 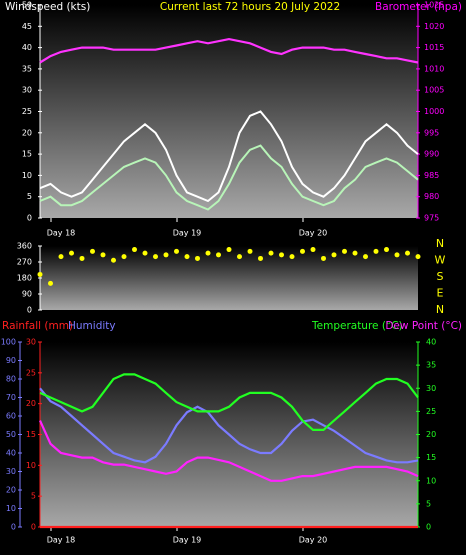 I want to click on compass-label: E, so click(x=440, y=293).